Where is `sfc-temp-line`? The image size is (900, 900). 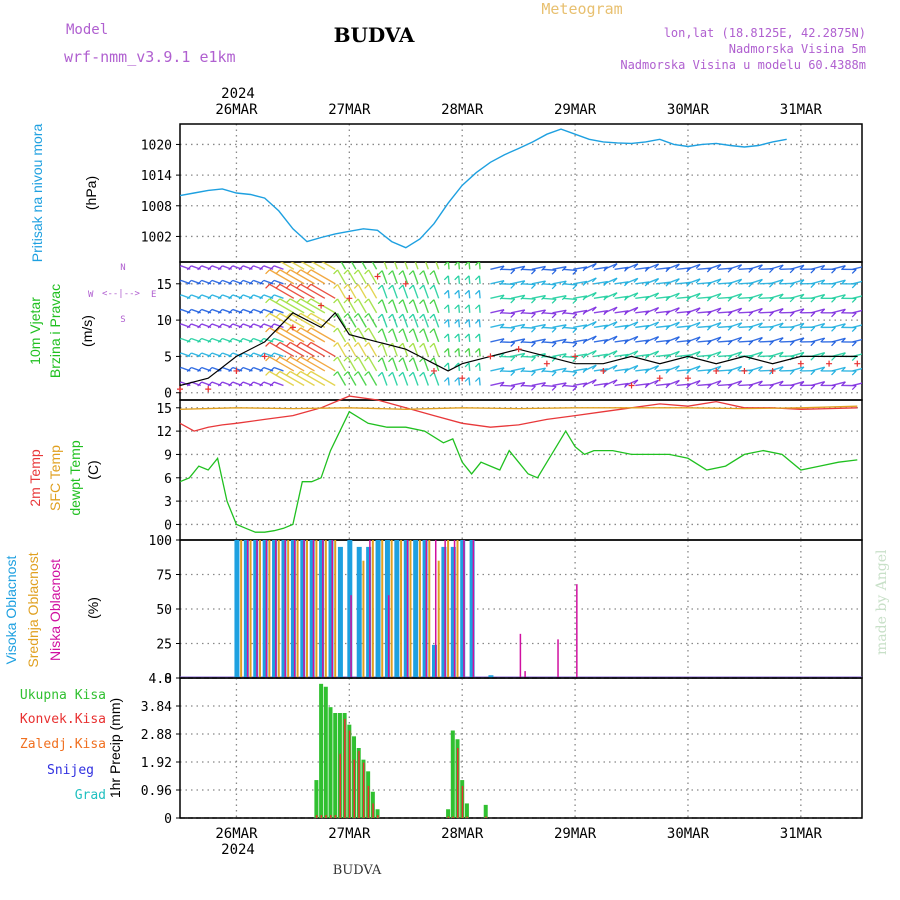
sfc-temp-line is located at coordinates (518, 407).